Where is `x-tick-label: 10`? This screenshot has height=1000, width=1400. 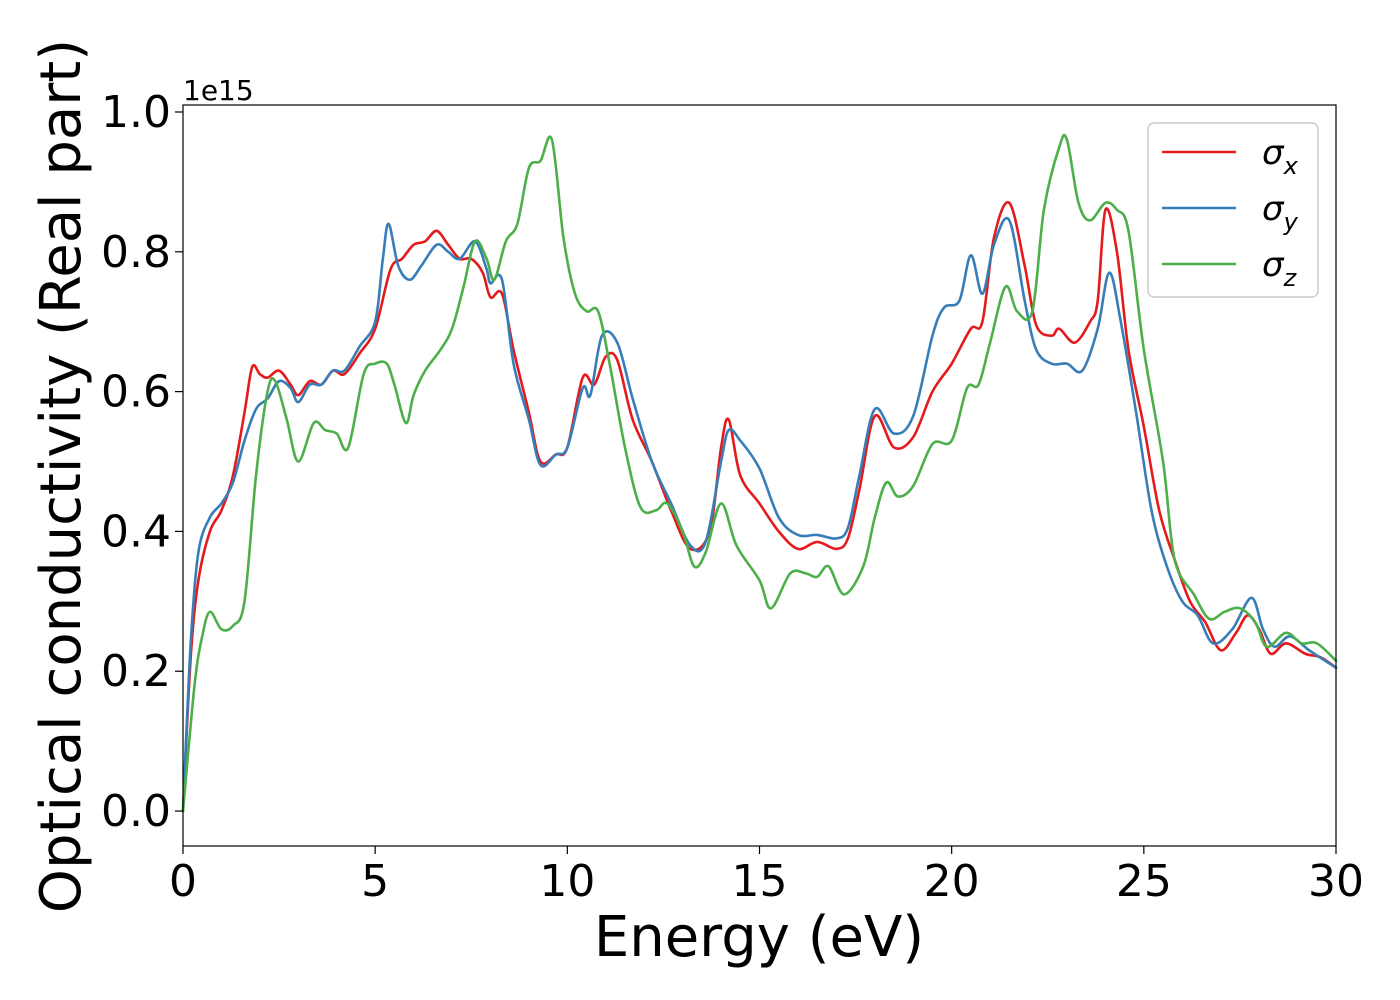
x-tick-label: 10 is located at coordinates (567, 881).